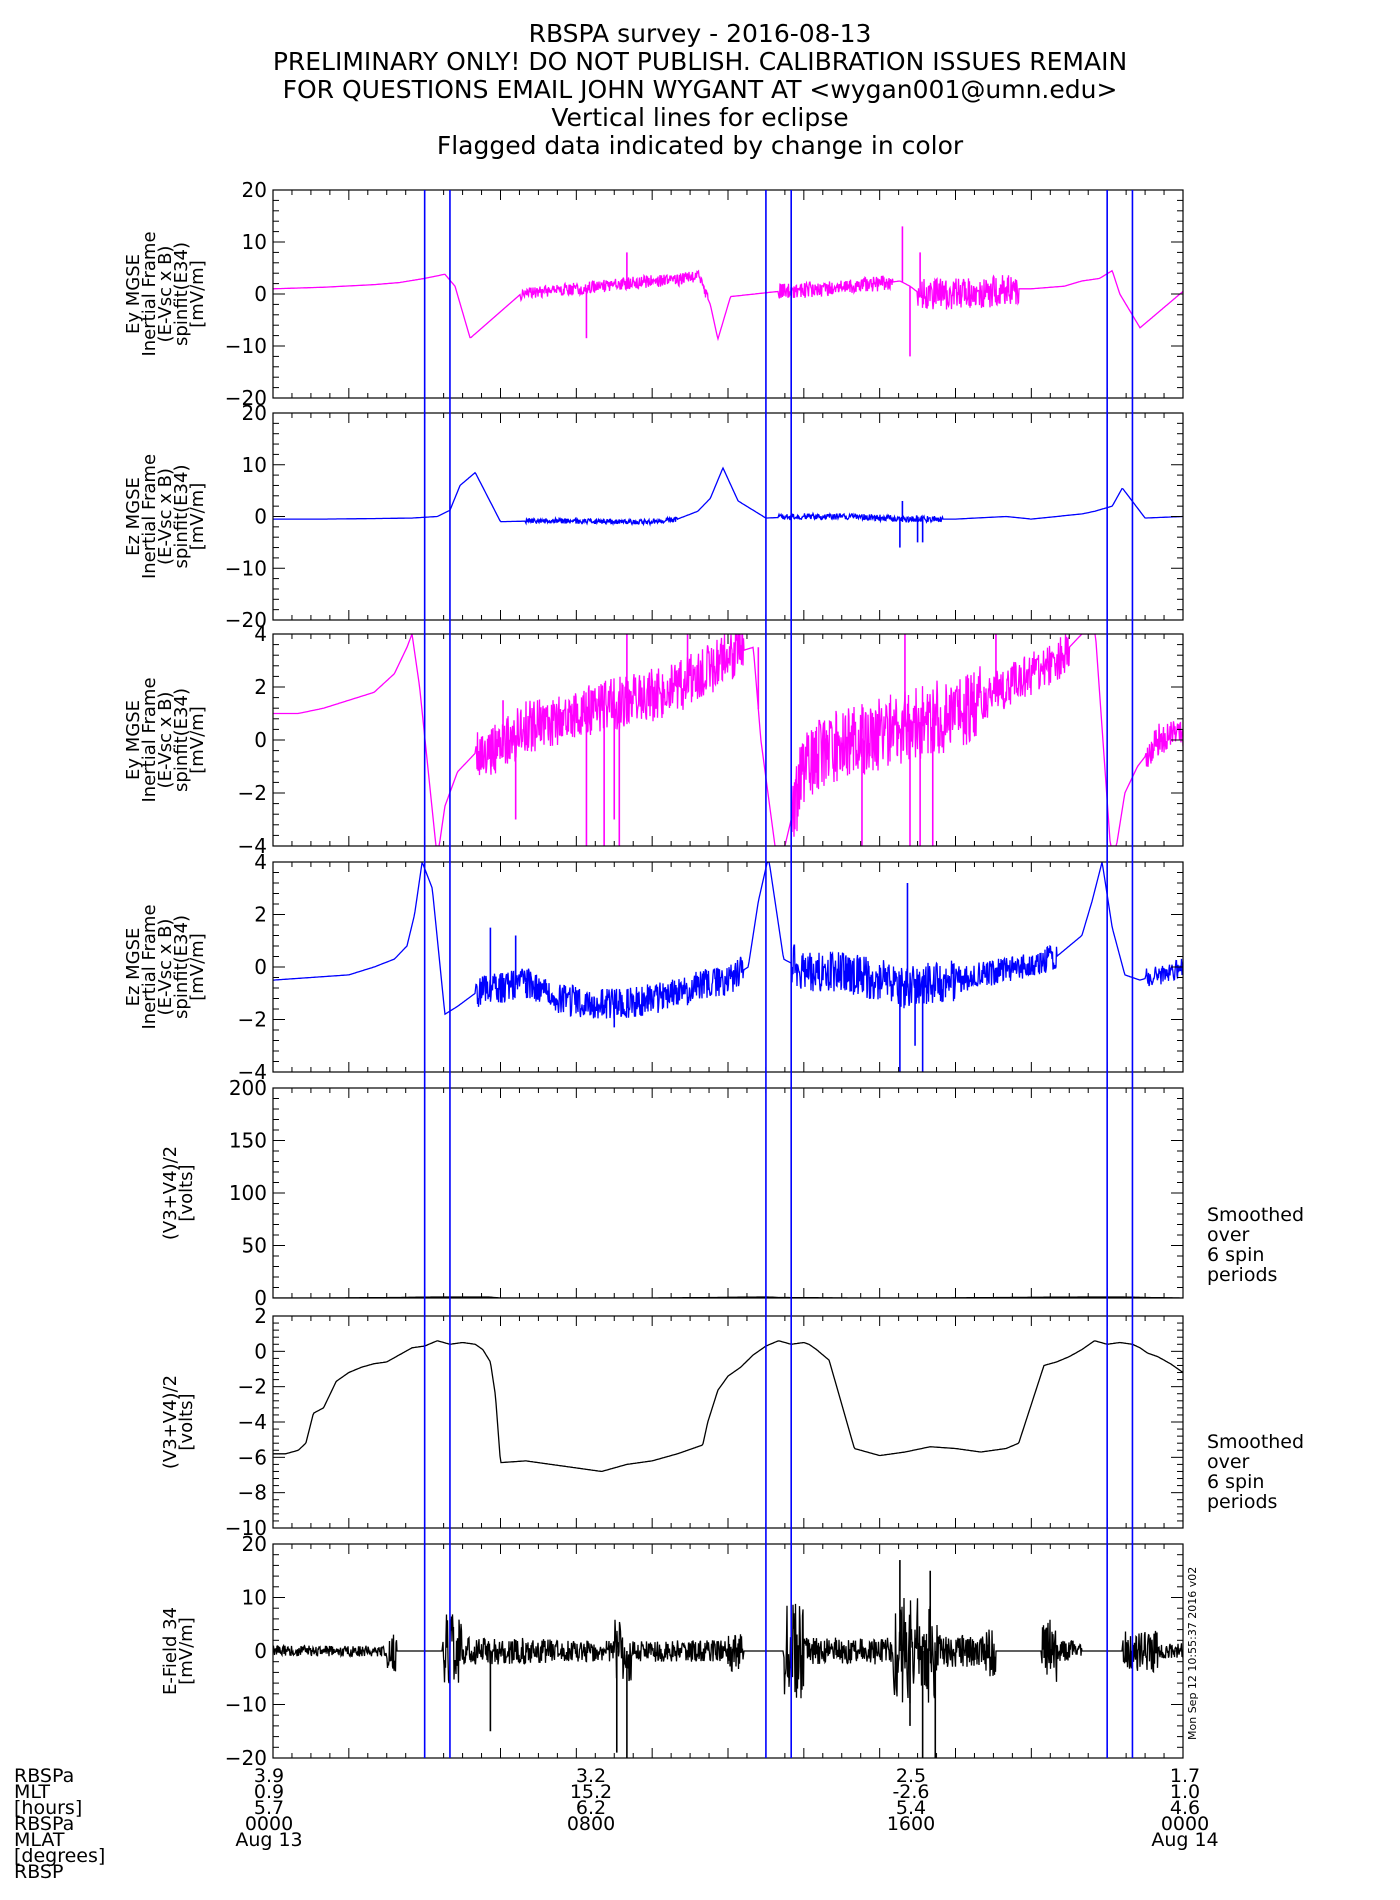 The height and width of the screenshot is (1900, 1400). I want to click on y-tick-label: −6, so click(252, 1457).